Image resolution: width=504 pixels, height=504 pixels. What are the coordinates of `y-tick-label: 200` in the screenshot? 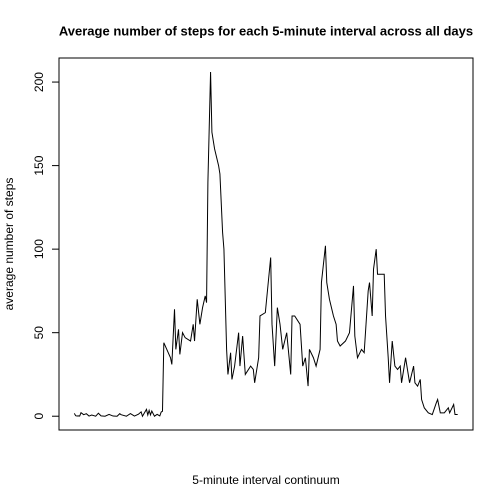 It's located at (39, 82).